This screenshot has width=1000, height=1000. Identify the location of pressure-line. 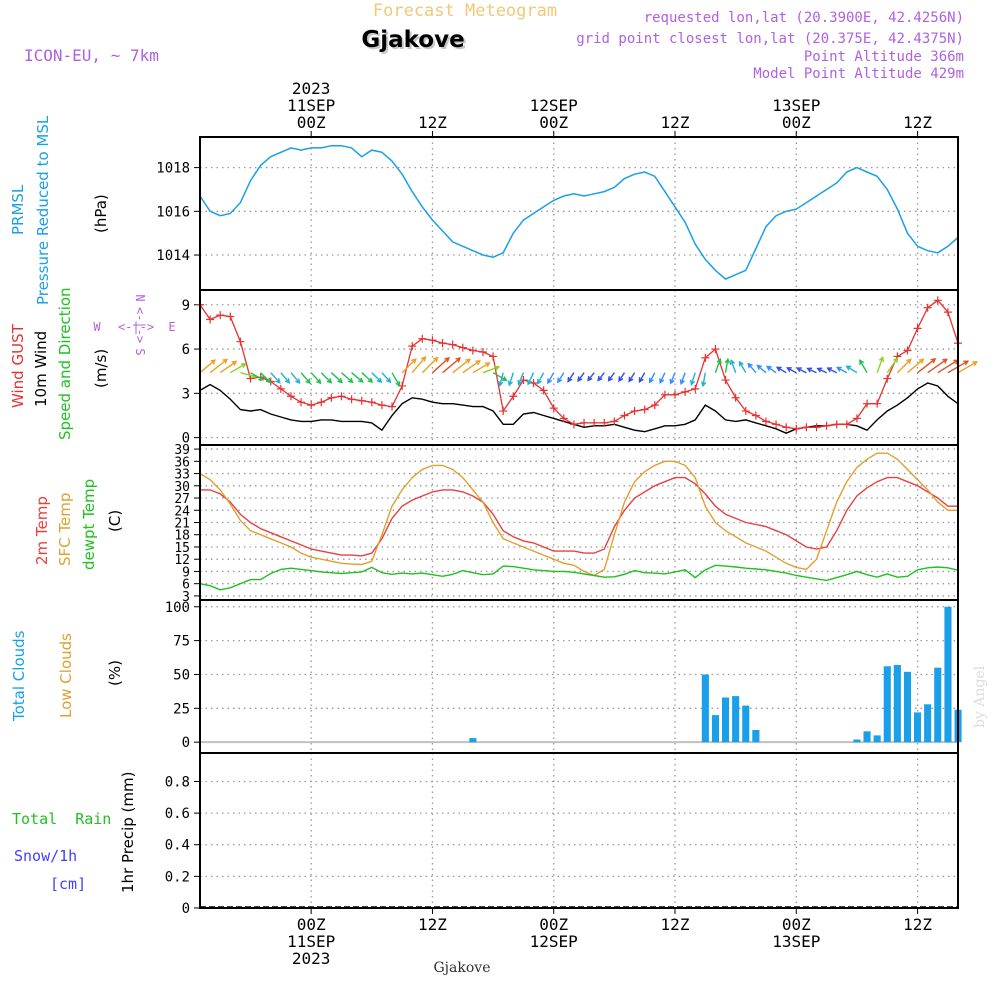
(579, 212).